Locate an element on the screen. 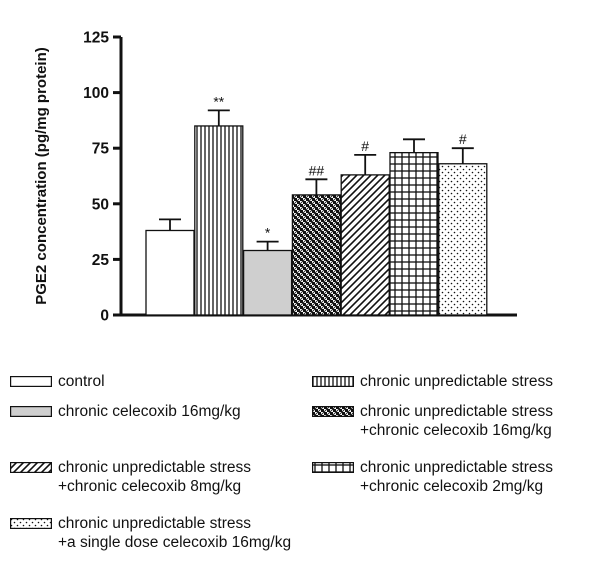 The width and height of the screenshot is (595, 564). bar-cus_cel2 is located at coordinates (414, 233).